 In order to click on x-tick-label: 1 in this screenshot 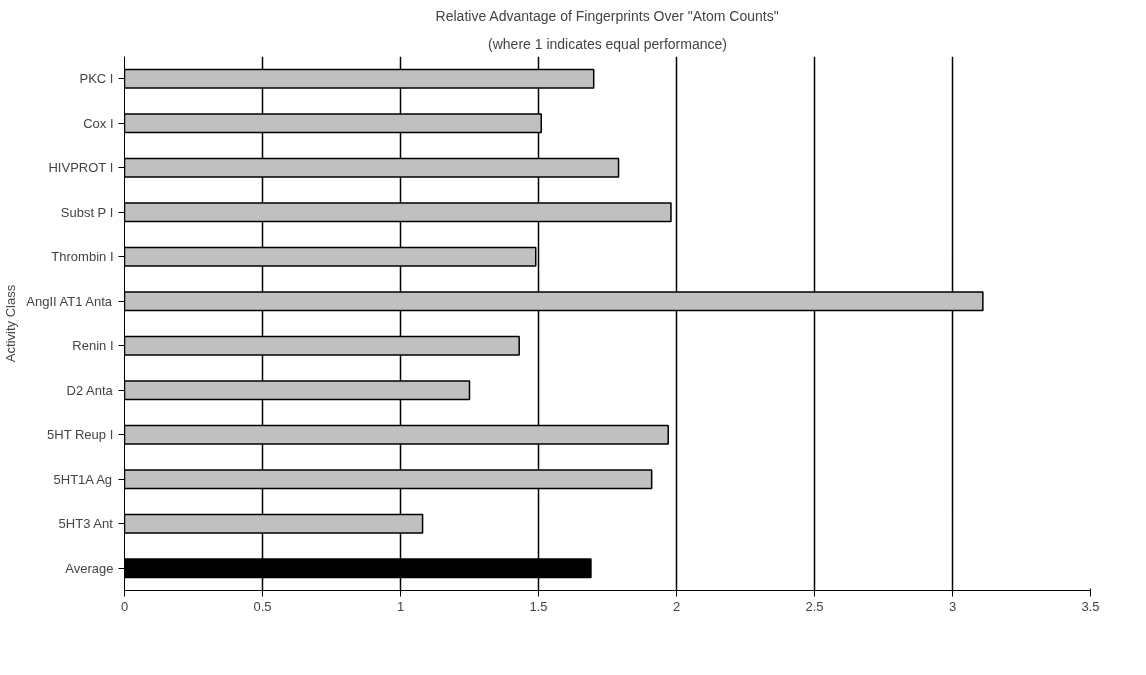, I will do `click(400, 606)`.